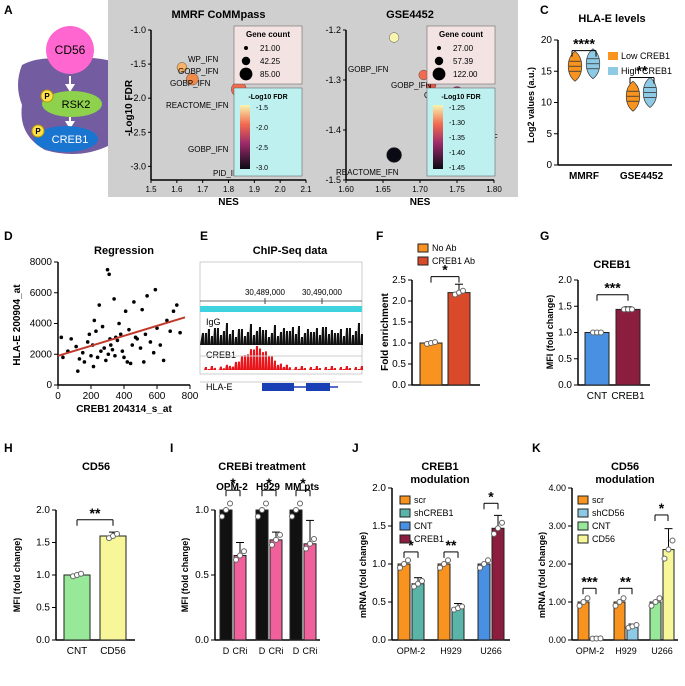 This screenshot has height=686, width=685. What do you see at coordinates (557, 488) in the screenshot?
I see `y-tick-label: 4.00` at bounding box center [557, 488].